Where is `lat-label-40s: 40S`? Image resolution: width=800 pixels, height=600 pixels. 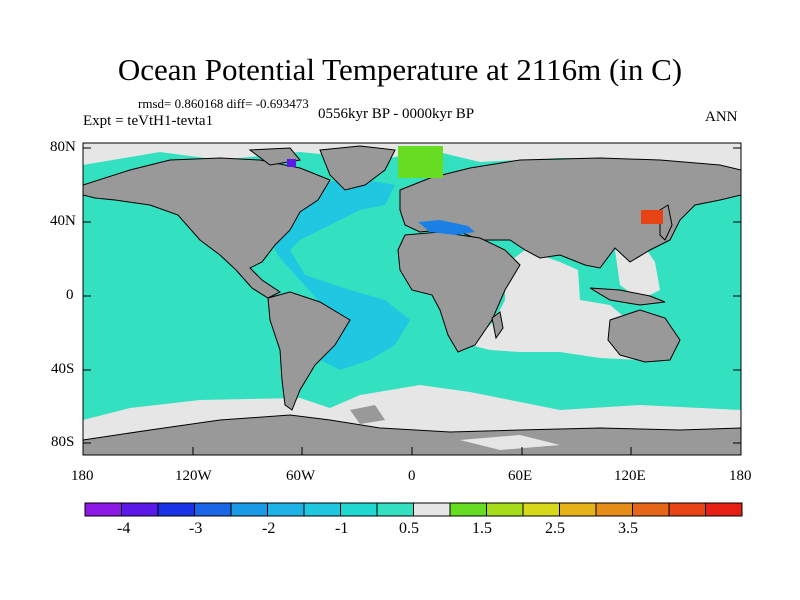
lat-label-40s: 40S is located at coordinates (63, 369).